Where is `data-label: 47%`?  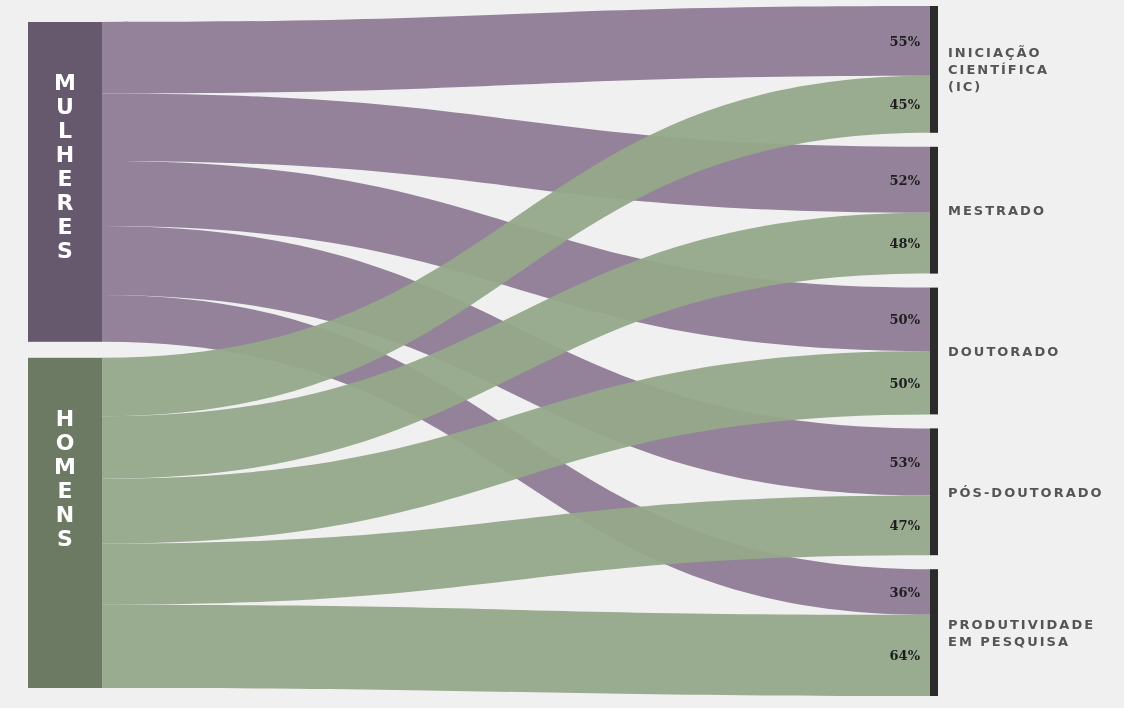 data-label: 47% is located at coordinates (905, 526).